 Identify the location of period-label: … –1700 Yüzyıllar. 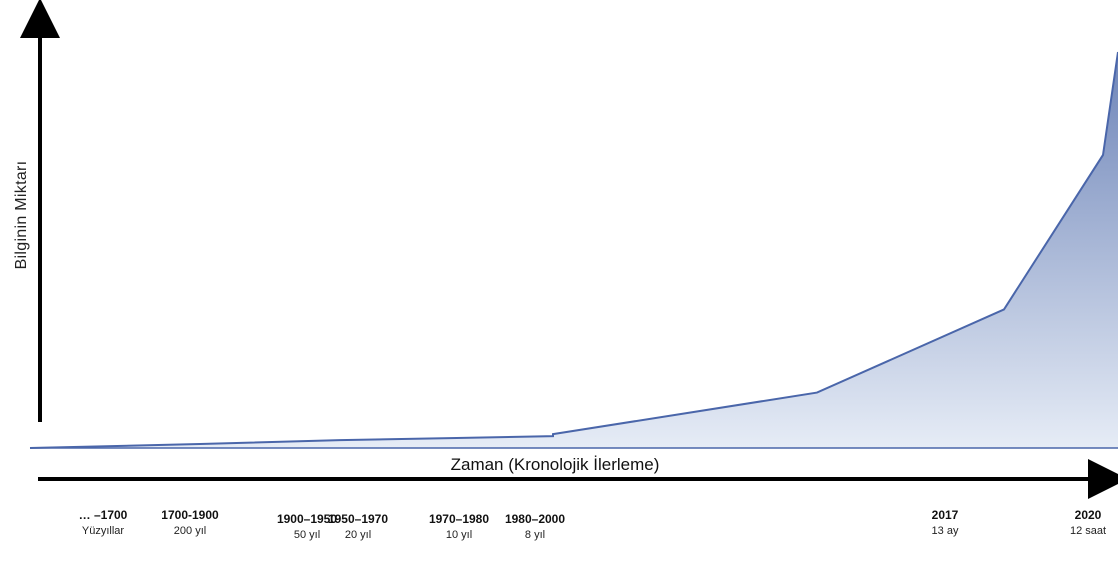
(103, 523).